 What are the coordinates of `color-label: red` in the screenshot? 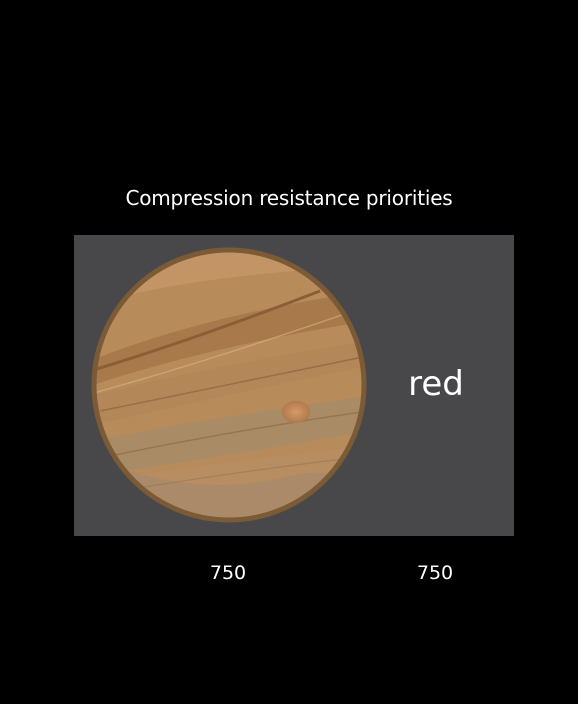 It's located at (436, 383).